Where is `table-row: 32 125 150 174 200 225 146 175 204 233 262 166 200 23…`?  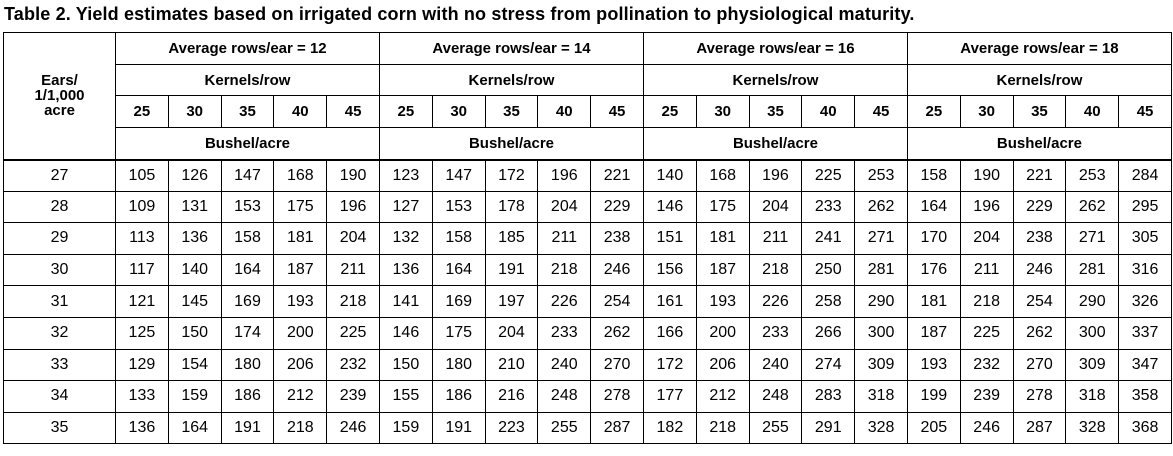 table-row: 32 125 150 174 200 225 146 175 204 233 262 166 200 23… is located at coordinates (587, 333).